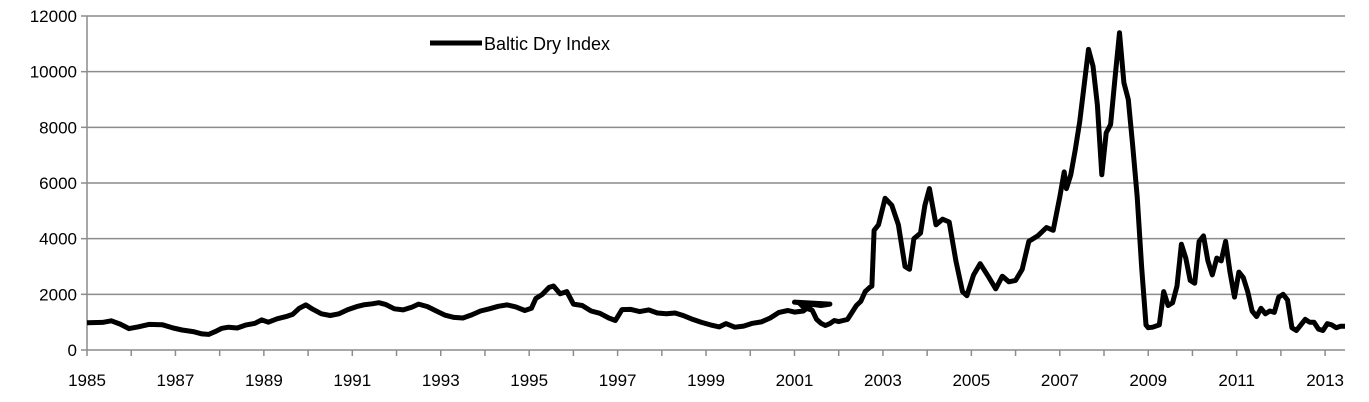 This screenshot has width=1369, height=402. Describe the element at coordinates (58, 183) in the screenshot. I see `y-tick-label: 6000` at that location.